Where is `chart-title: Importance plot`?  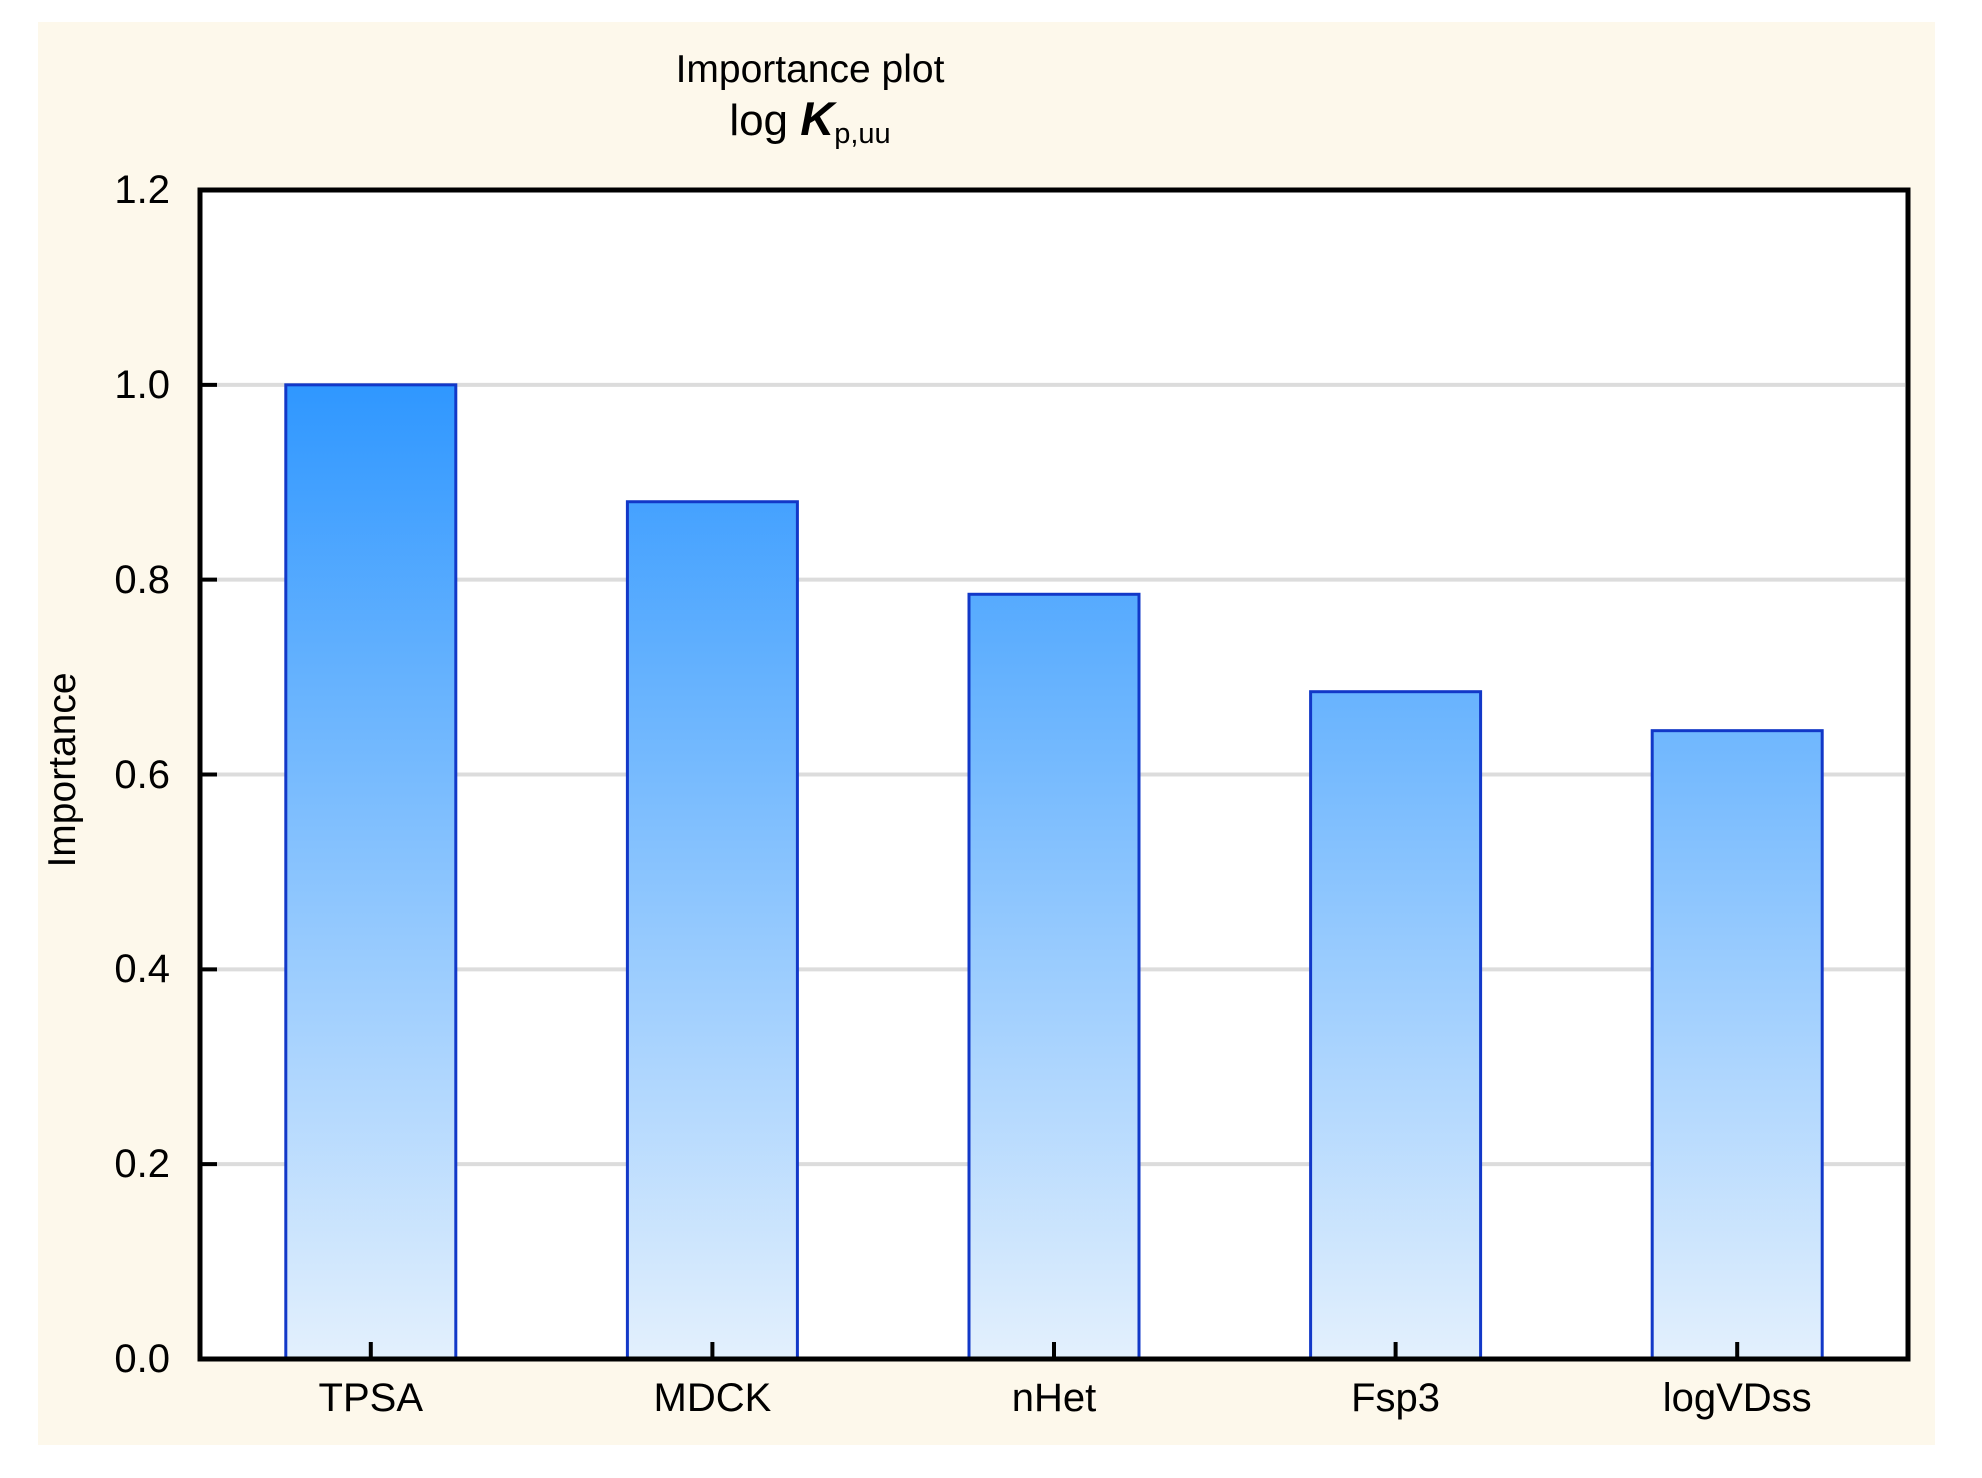
chart-title: Importance plot is located at coordinates (810, 69).